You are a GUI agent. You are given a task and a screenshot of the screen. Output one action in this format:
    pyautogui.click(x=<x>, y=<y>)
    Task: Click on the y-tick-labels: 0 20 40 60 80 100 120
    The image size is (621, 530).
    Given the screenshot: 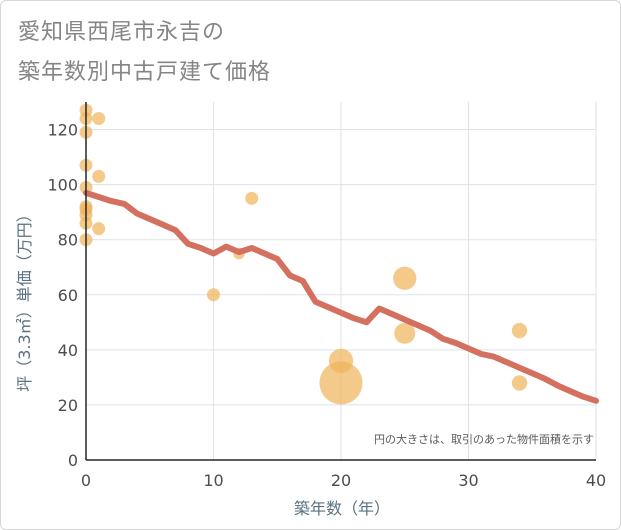 What is the action you would take?
    pyautogui.click(x=62, y=295)
    